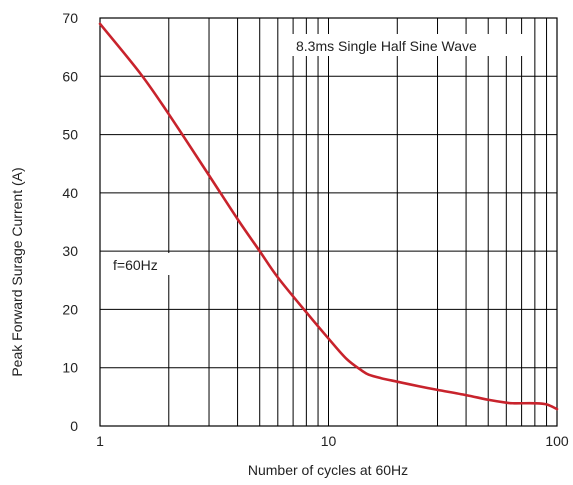 The height and width of the screenshot is (485, 573). Describe the element at coordinates (328, 470) in the screenshot. I see `x-axis-title: Number of cycles at 60Hz` at that location.